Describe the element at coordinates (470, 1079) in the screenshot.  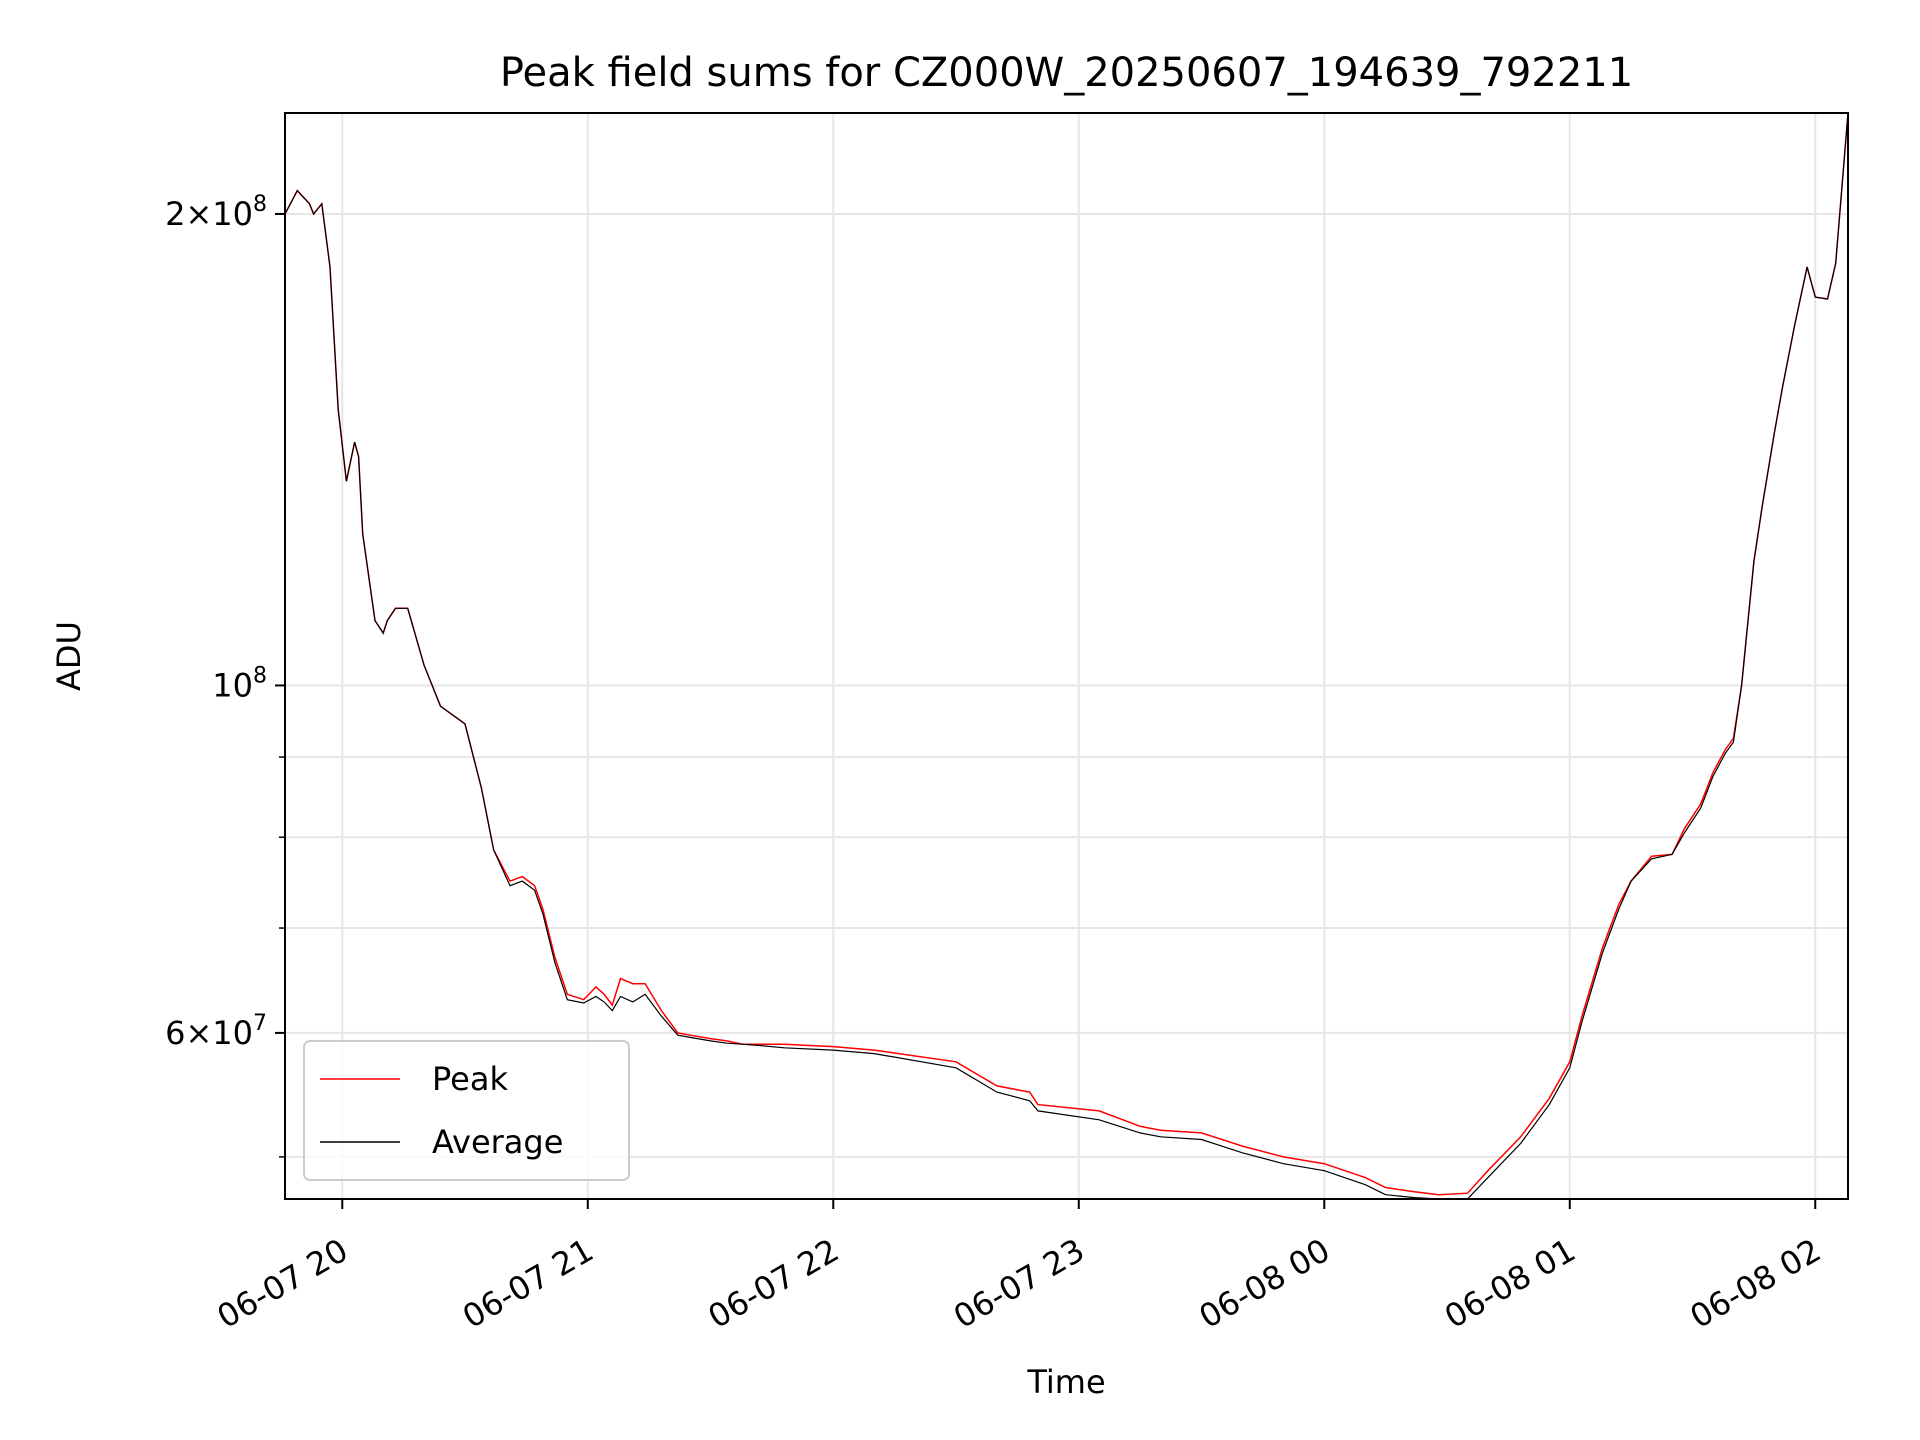
I see `legend-label-peak: Peak` at that location.